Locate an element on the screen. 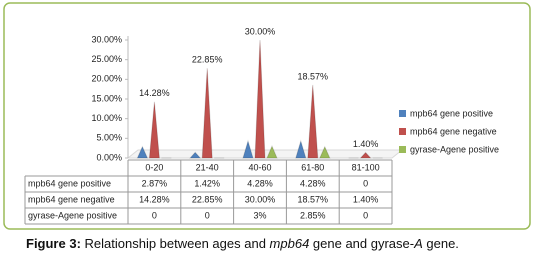 The width and height of the screenshot is (535, 269). x-tick-label: 81-100 is located at coordinates (366, 167).